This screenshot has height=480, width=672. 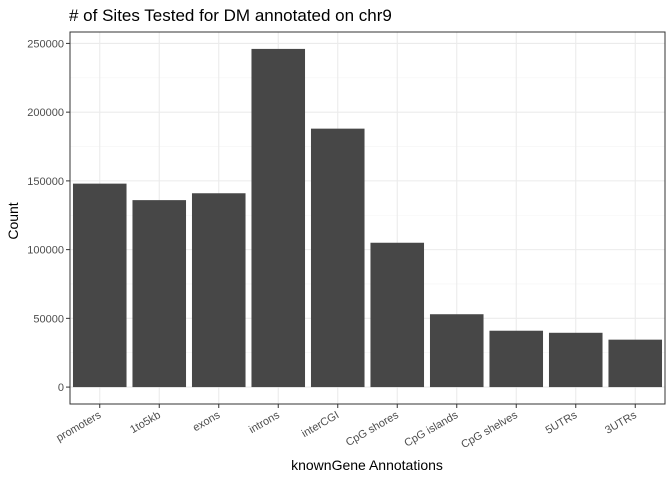 What do you see at coordinates (575, 360) in the screenshot?
I see `bar-5utrs` at bounding box center [575, 360].